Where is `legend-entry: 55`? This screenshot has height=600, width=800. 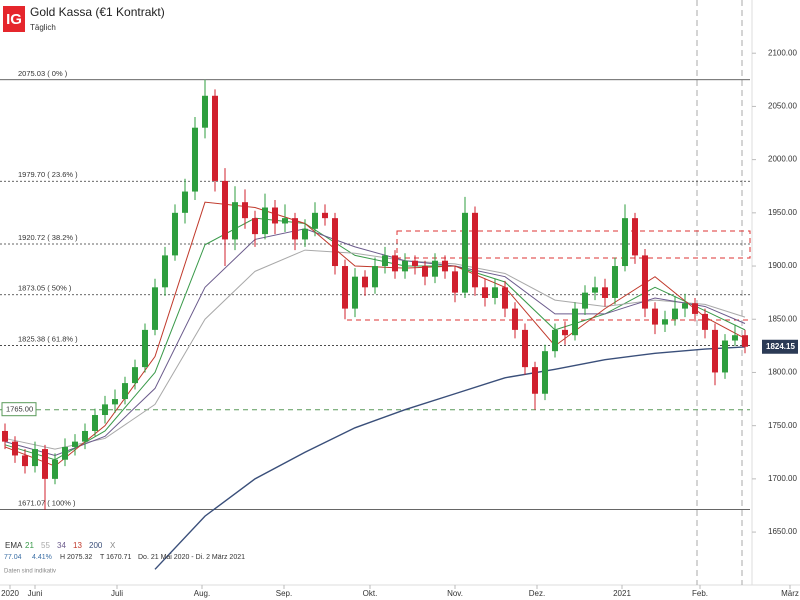 legend-entry: 55 is located at coordinates (45, 545).